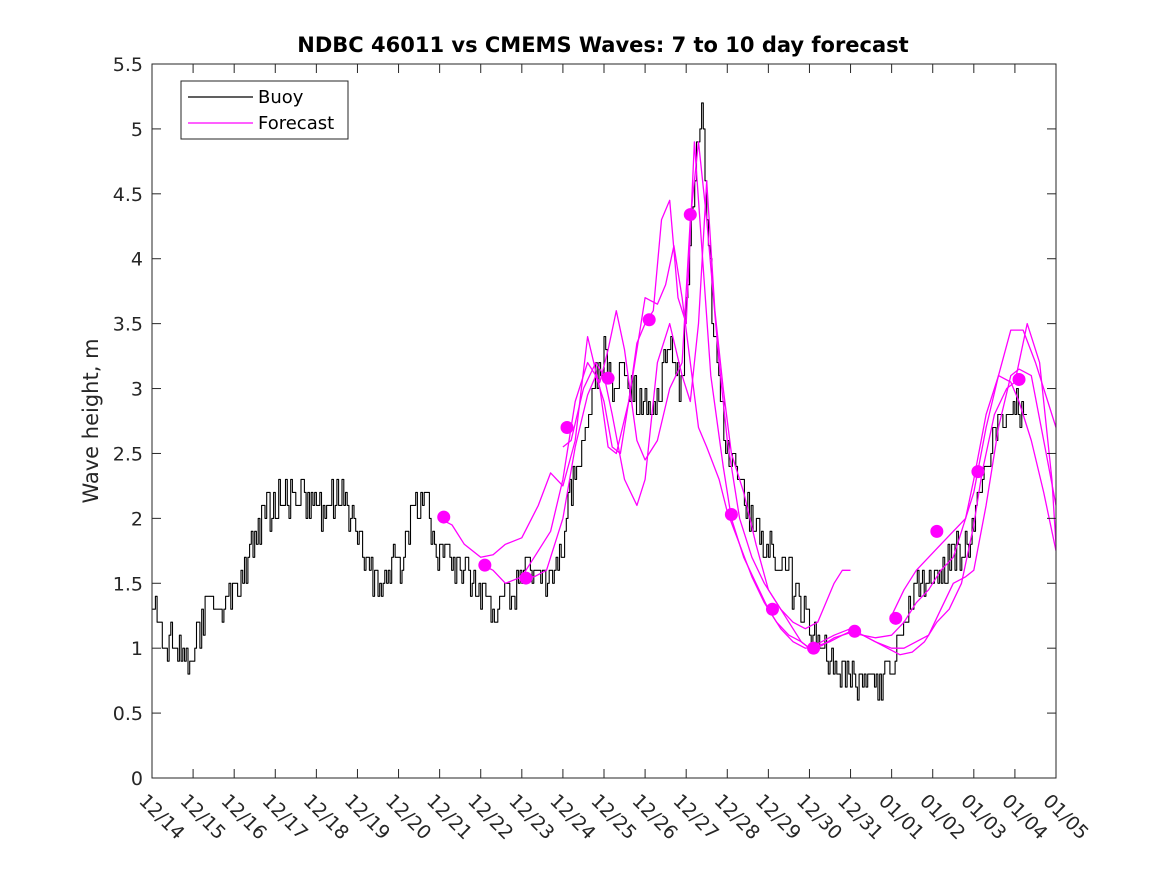 This screenshot has height=875, width=1167. What do you see at coordinates (137, 130) in the screenshot?
I see `y-tick-label: 5` at bounding box center [137, 130].